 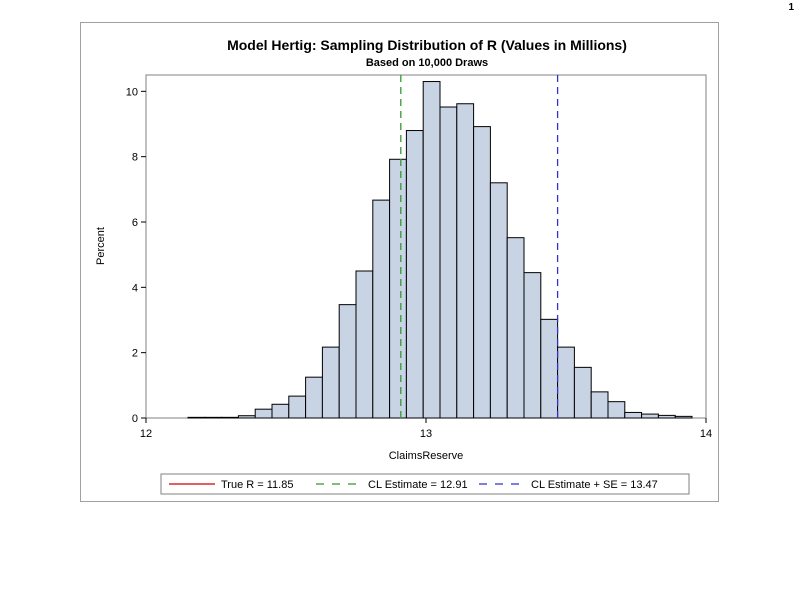 I want to click on legend-box, so click(x=425, y=484).